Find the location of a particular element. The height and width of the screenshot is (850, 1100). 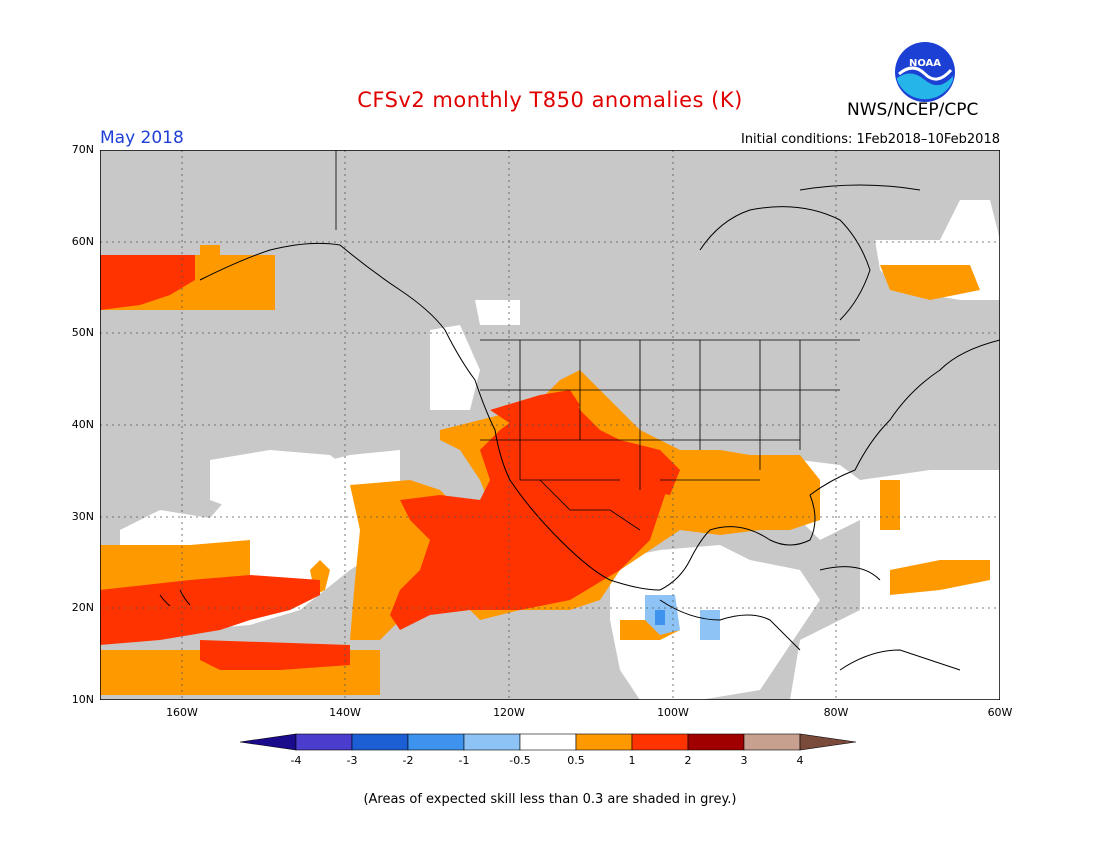

lat-tick-70n: 70N is located at coordinates (82, 149).